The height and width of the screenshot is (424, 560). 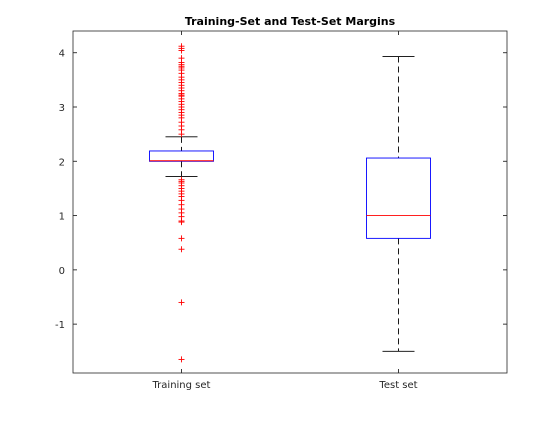 I want to click on y-tick-label: 2, so click(x=62, y=162).